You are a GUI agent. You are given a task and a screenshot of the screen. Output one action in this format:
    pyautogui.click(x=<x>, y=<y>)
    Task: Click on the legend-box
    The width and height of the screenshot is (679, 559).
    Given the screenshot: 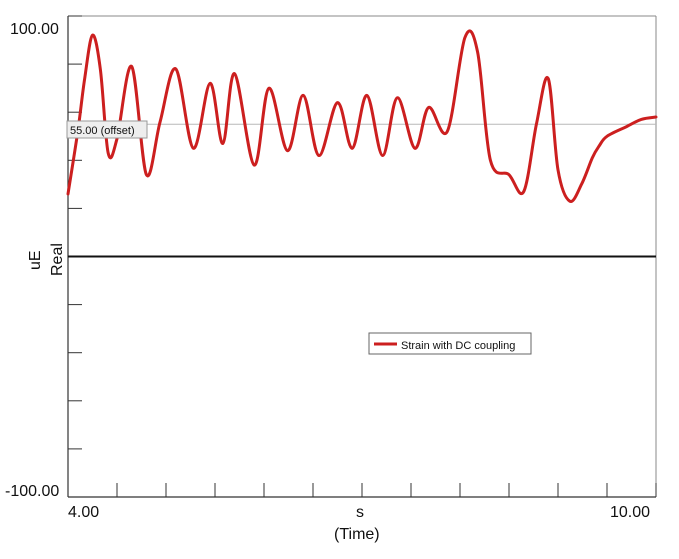 What is the action you would take?
    pyautogui.click(x=450, y=343)
    